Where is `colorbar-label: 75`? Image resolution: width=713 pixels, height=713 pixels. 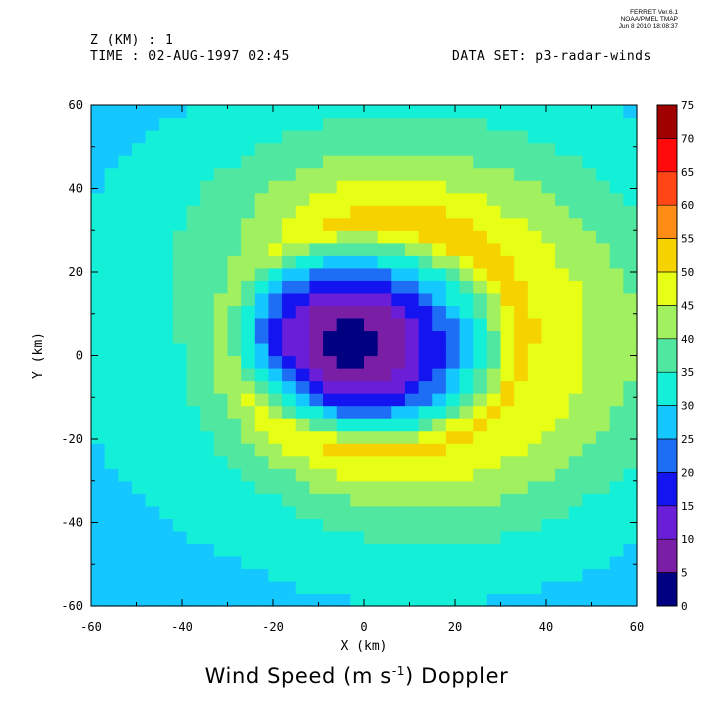
colorbar-label: 75 is located at coordinates (687, 105).